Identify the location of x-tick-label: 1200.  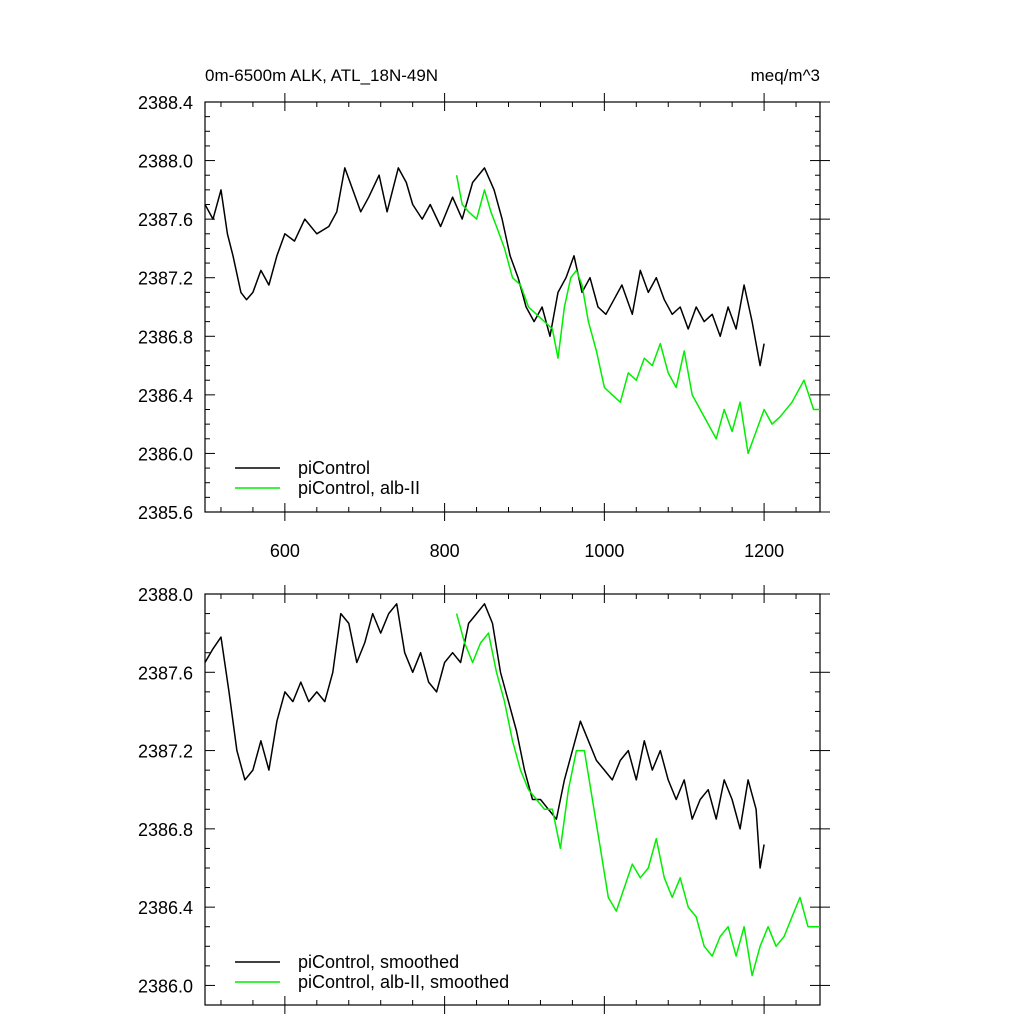
(764, 551).